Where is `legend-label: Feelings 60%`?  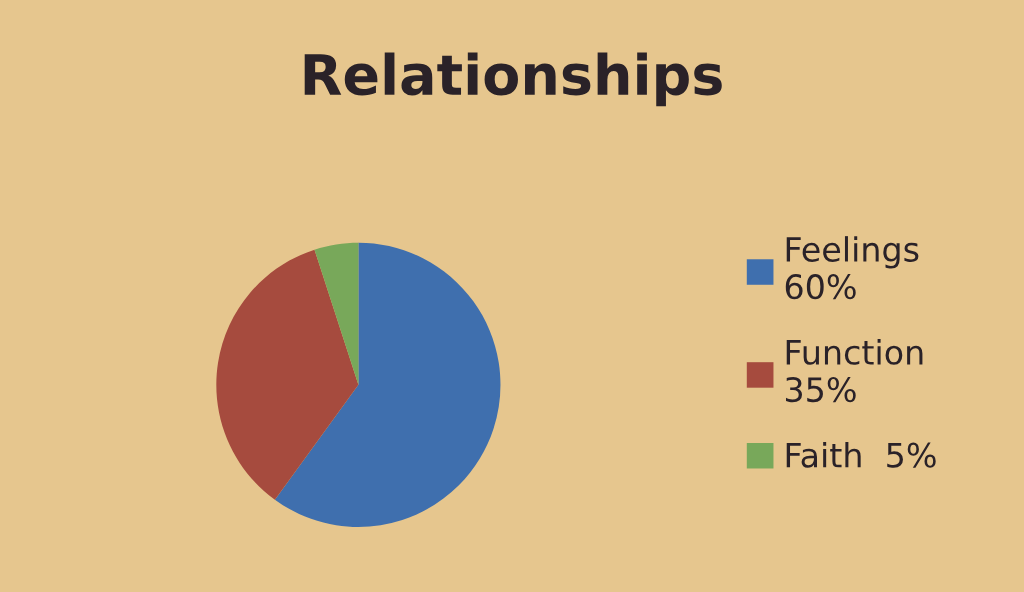 legend-label: Feelings 60% is located at coordinates (852, 268).